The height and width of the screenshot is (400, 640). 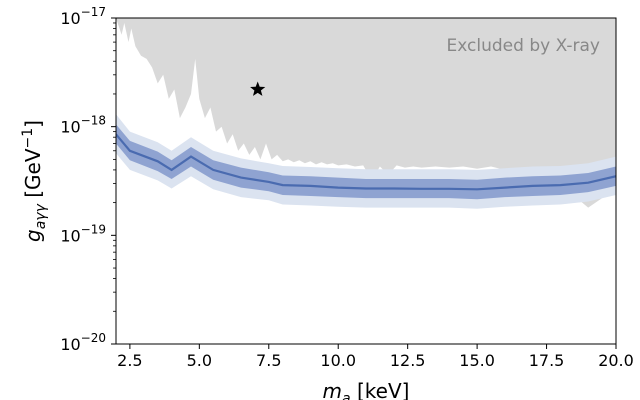 I want to click on x-tick-label: 7.5, so click(x=268, y=360).